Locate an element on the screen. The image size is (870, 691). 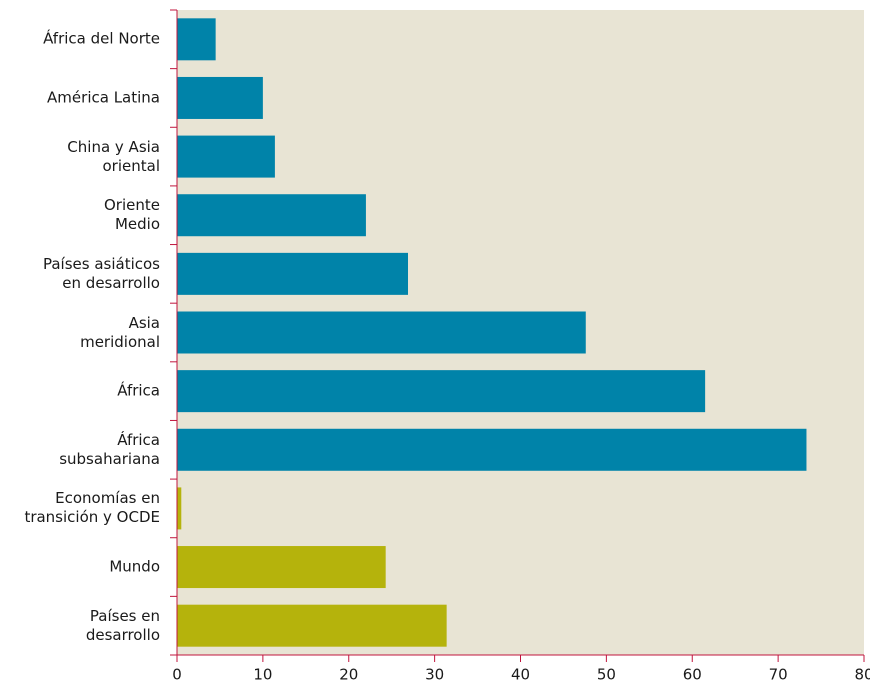
y-tick-label: Países asiáticos en desarrollo is located at coordinates (101, 273).